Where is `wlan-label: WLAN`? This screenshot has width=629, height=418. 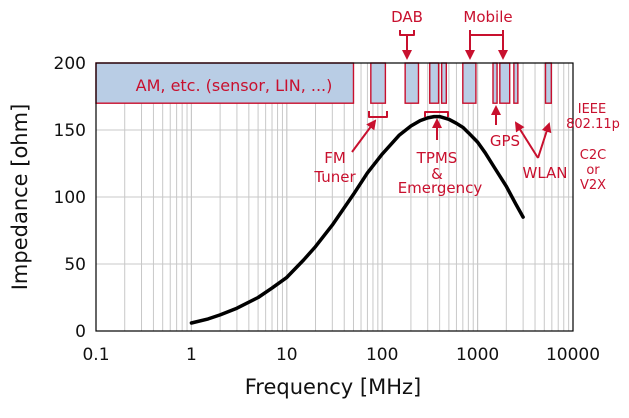 wlan-label: WLAN is located at coordinates (544, 173).